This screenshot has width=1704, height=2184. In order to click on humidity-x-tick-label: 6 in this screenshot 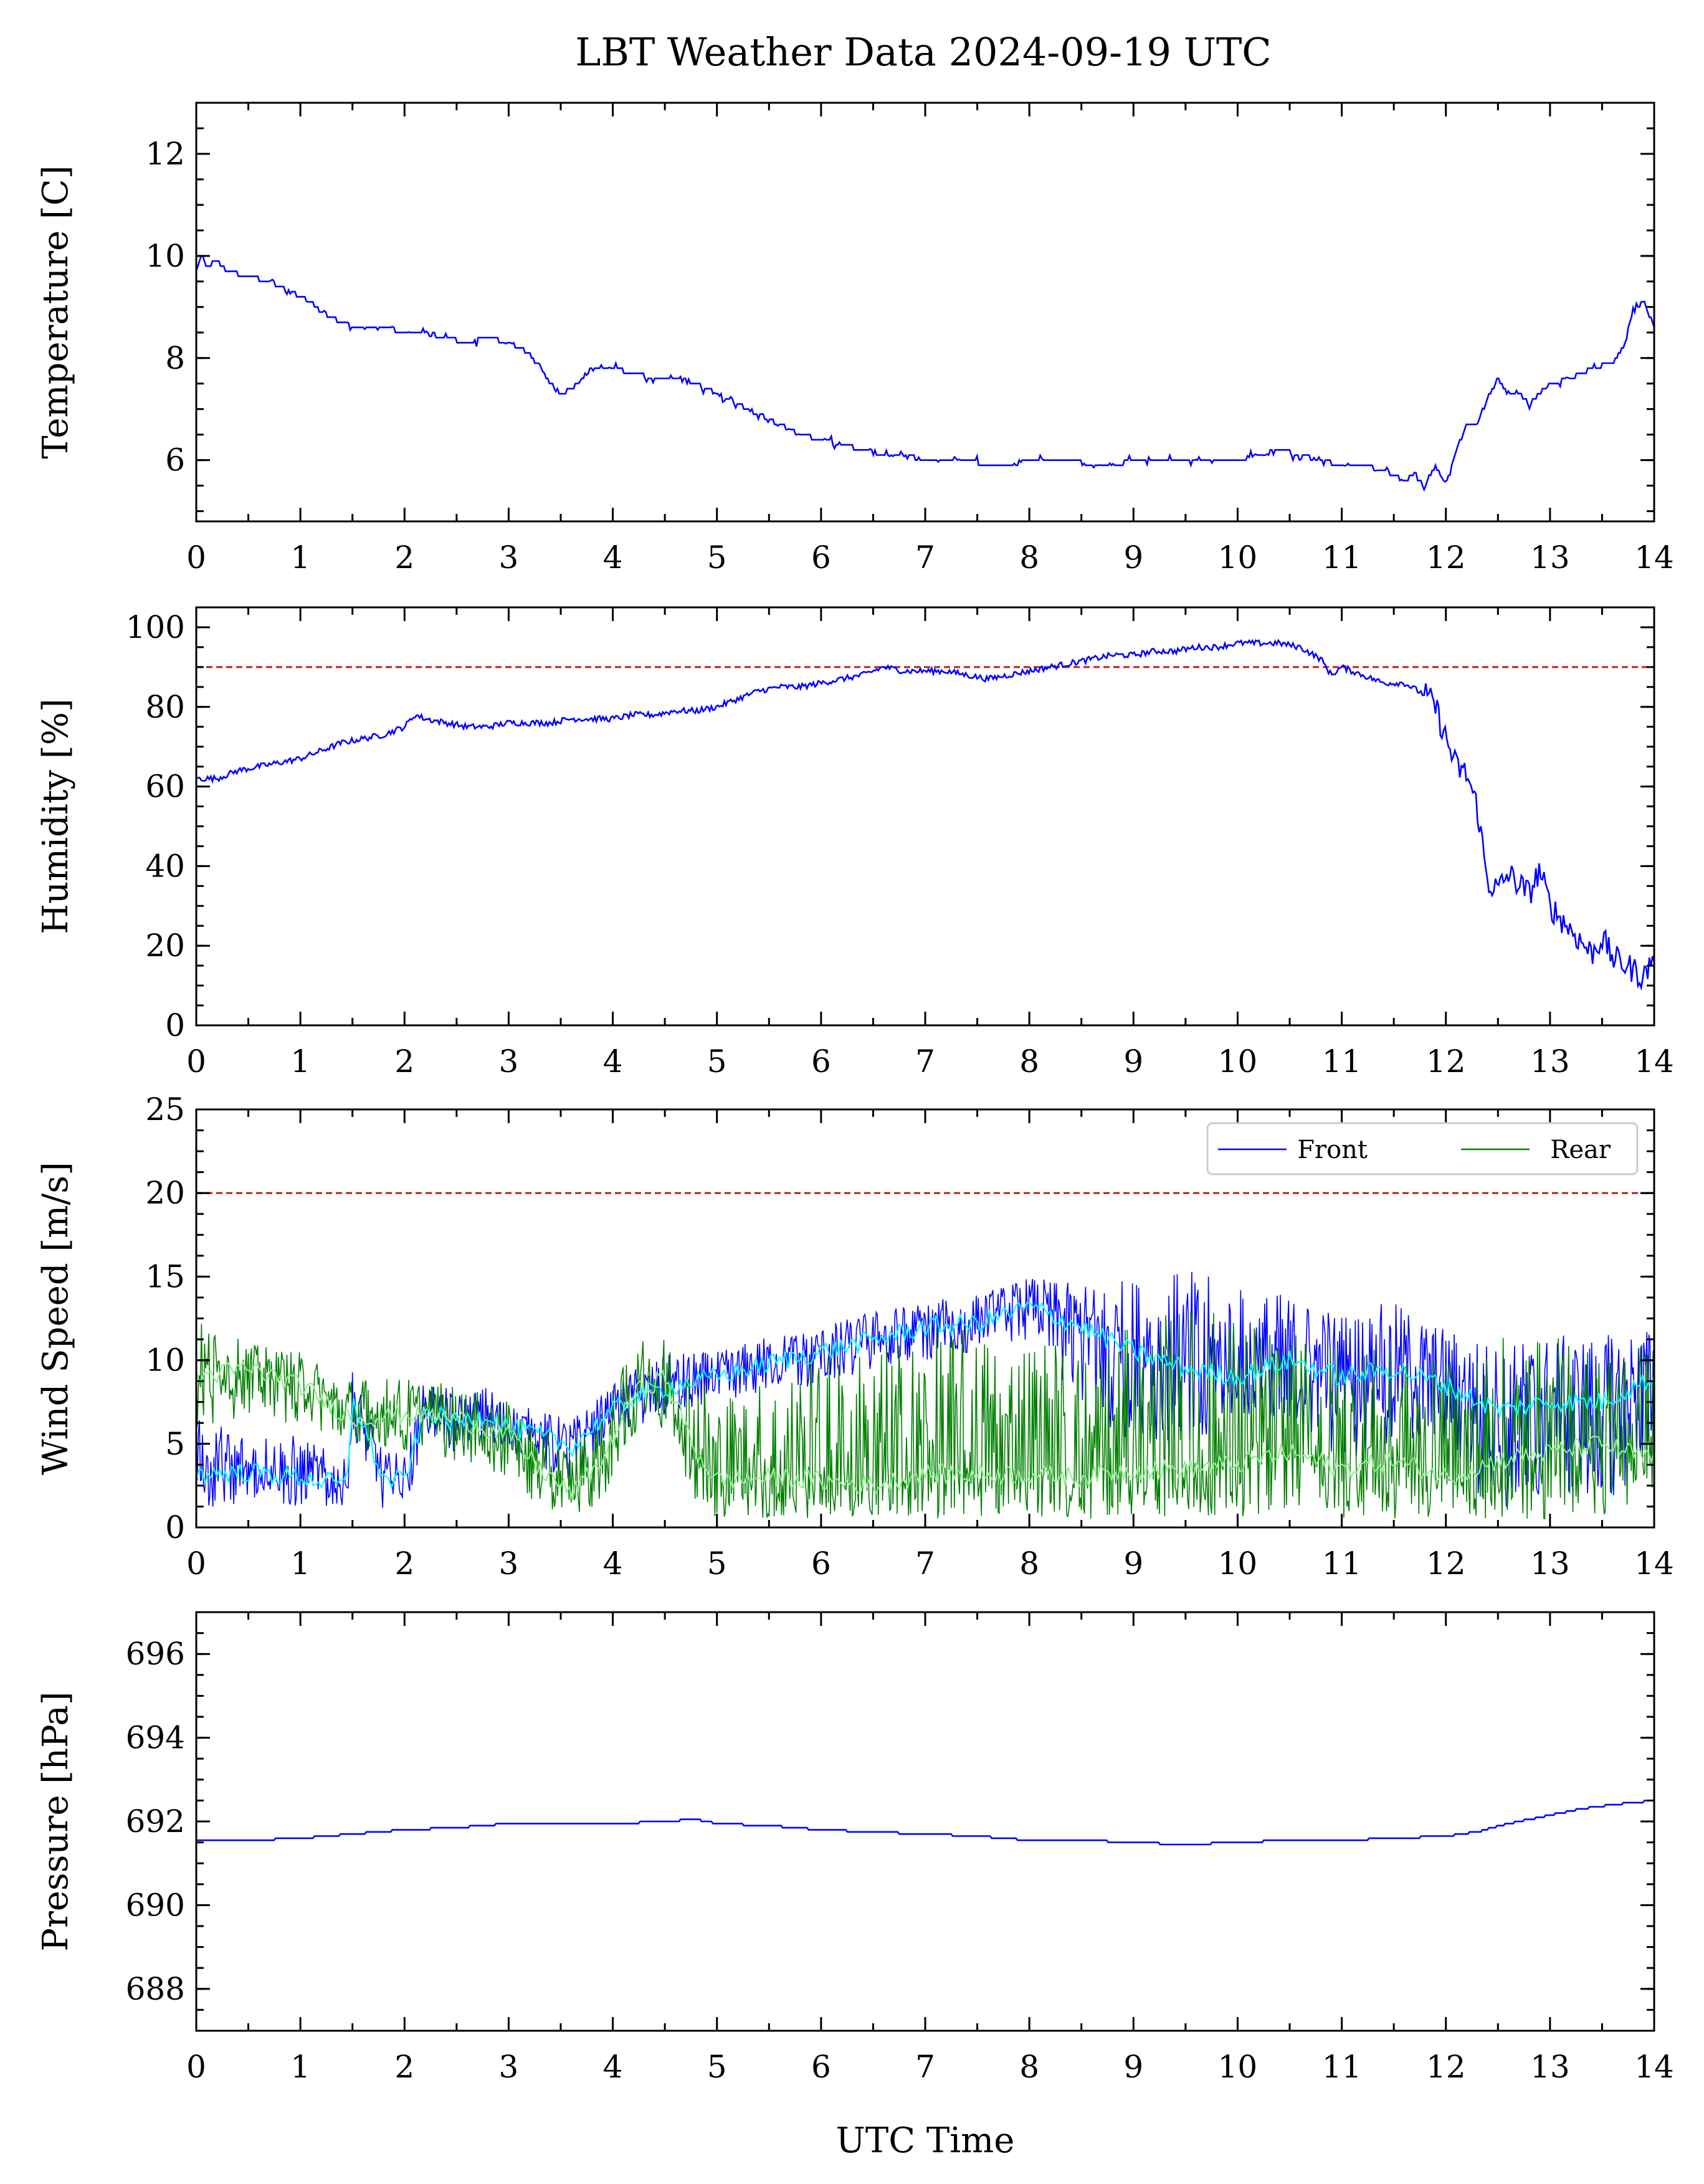, I will do `click(821, 1061)`.